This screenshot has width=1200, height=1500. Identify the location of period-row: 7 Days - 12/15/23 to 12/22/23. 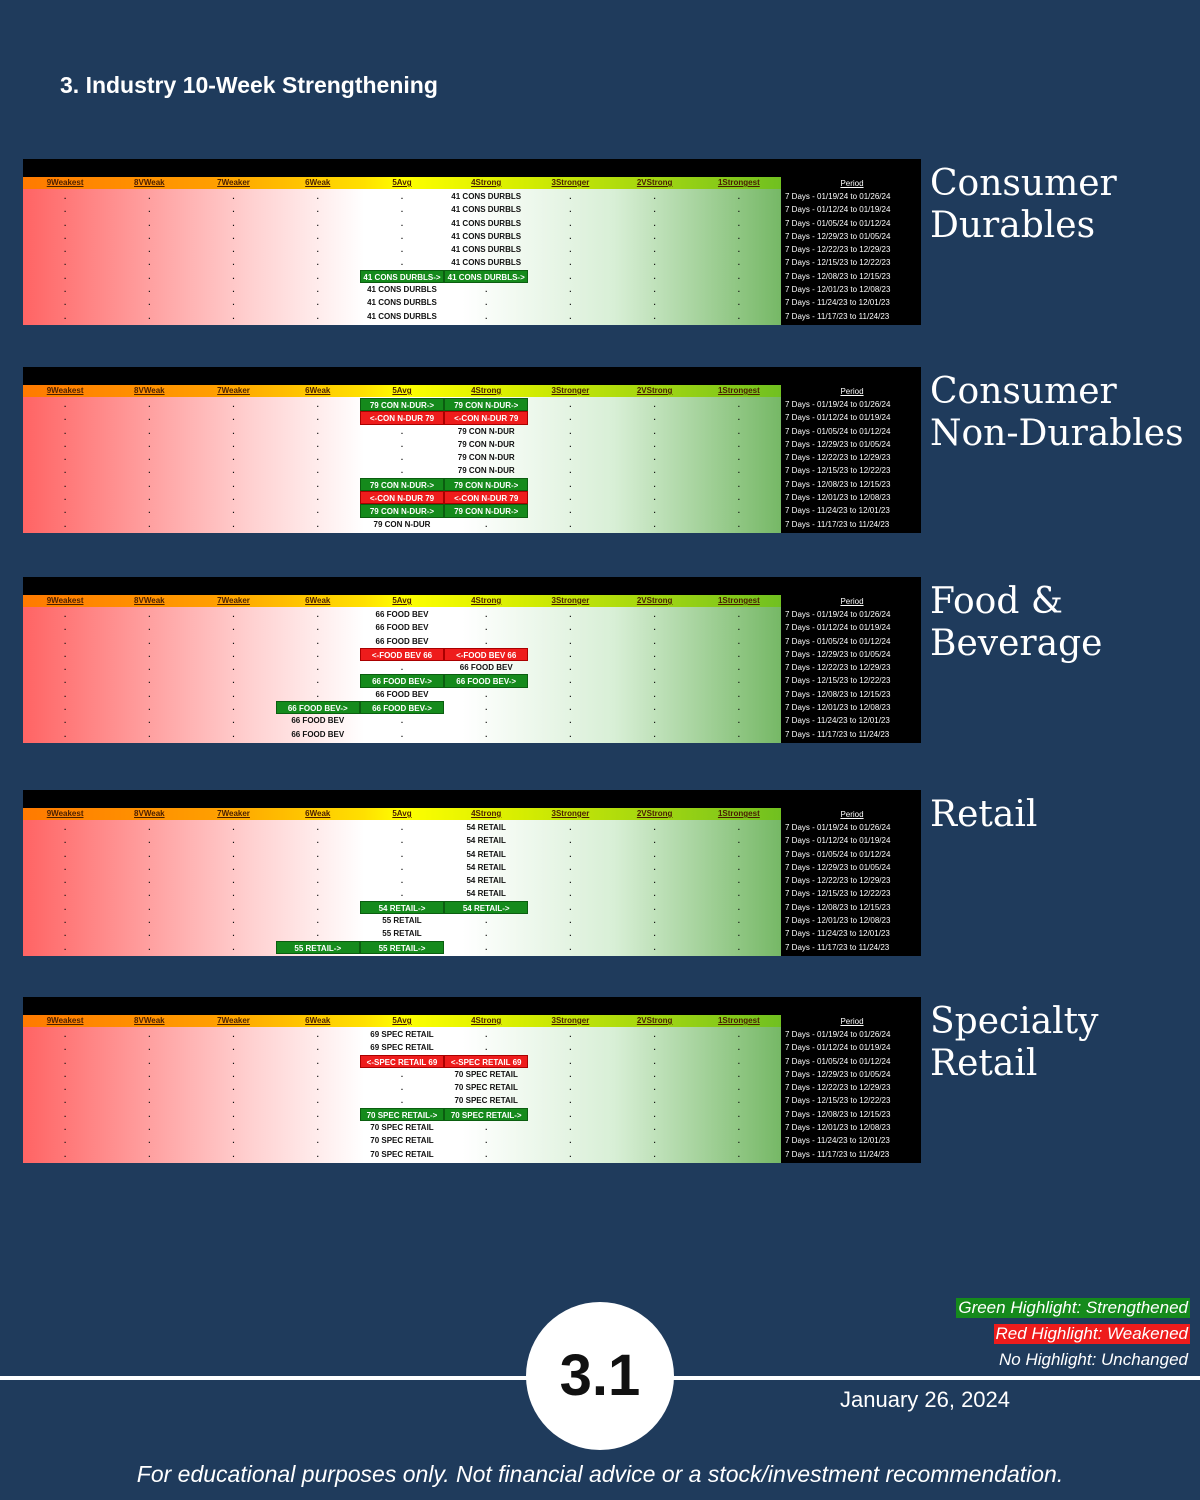
(838, 681).